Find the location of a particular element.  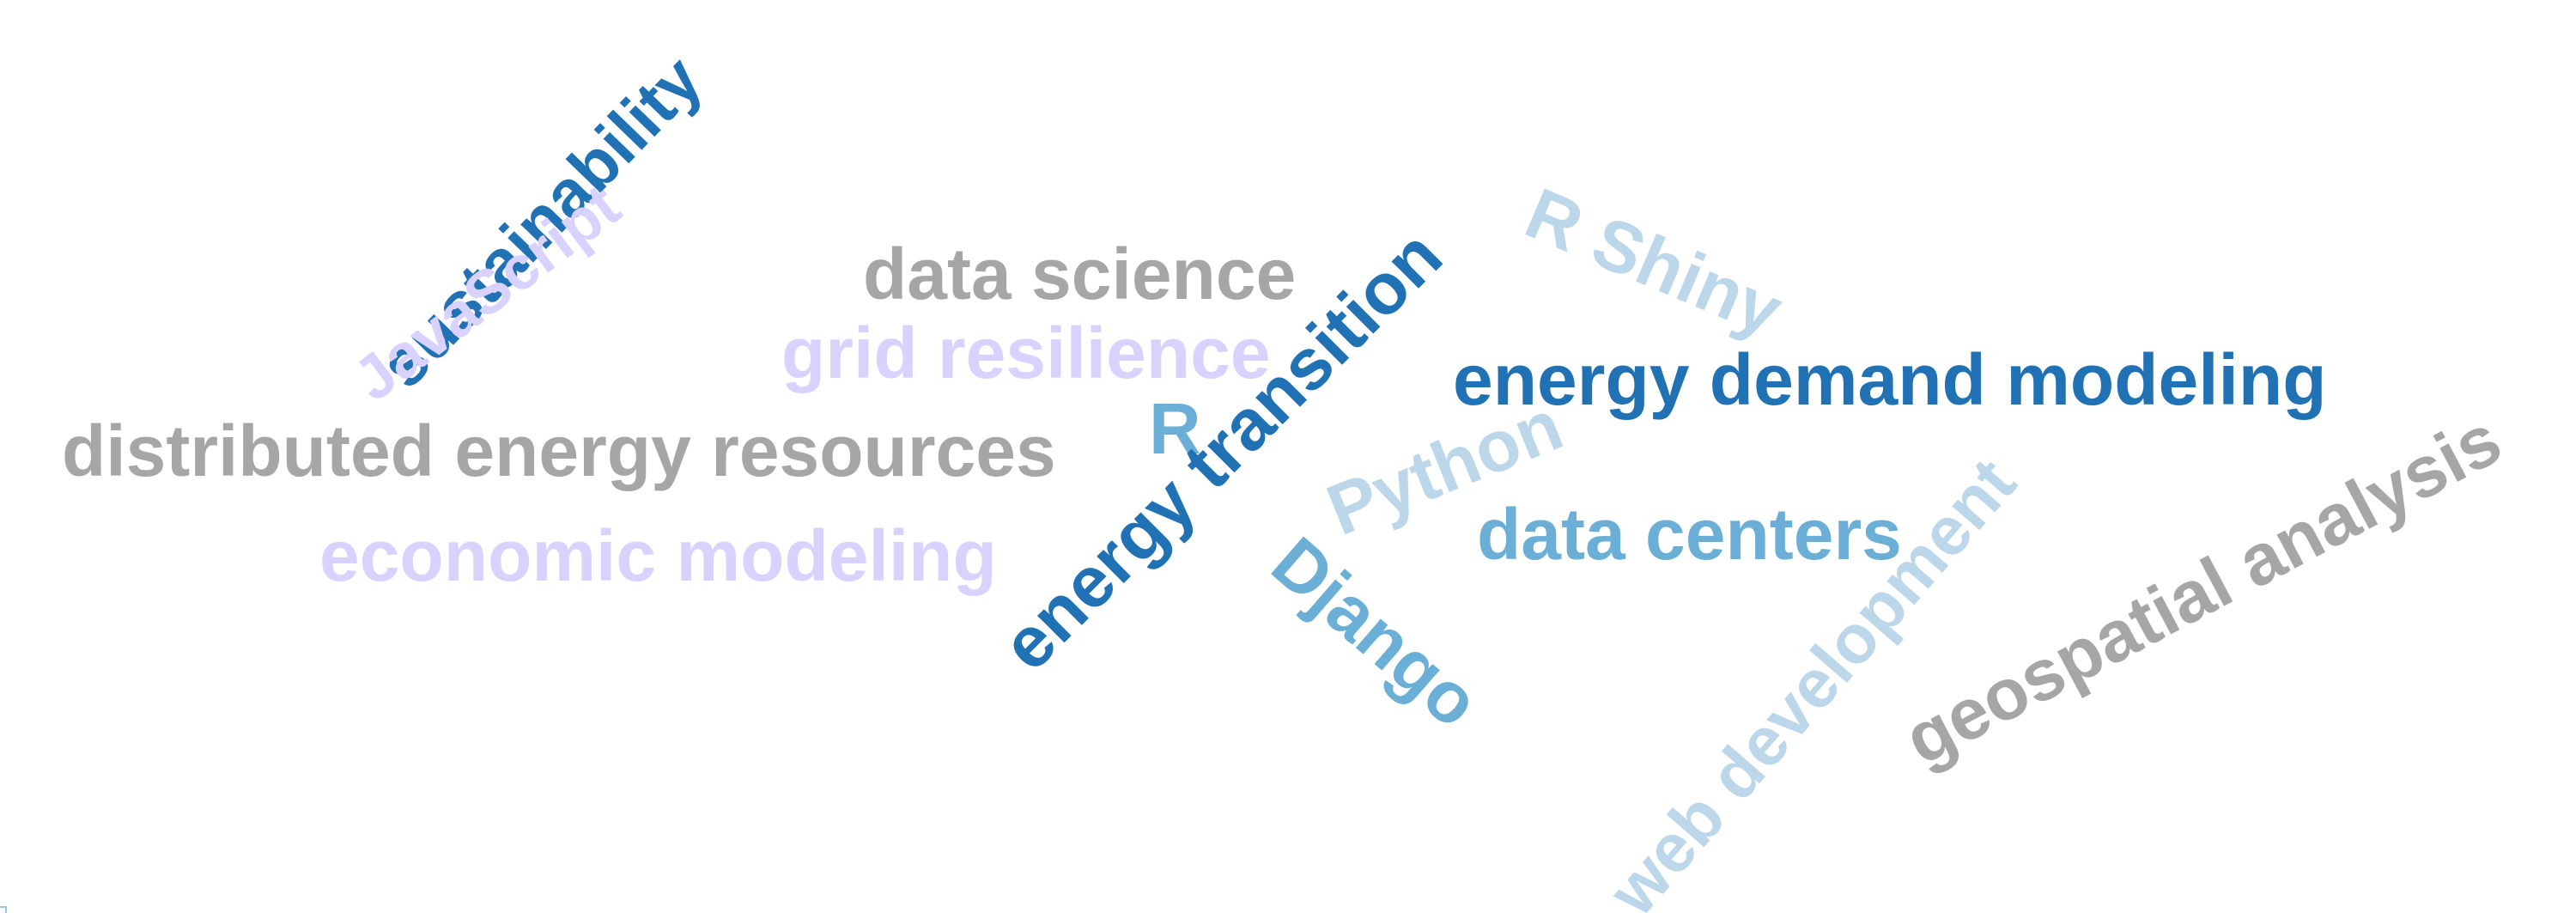

corner-marker is located at coordinates (3, 909).